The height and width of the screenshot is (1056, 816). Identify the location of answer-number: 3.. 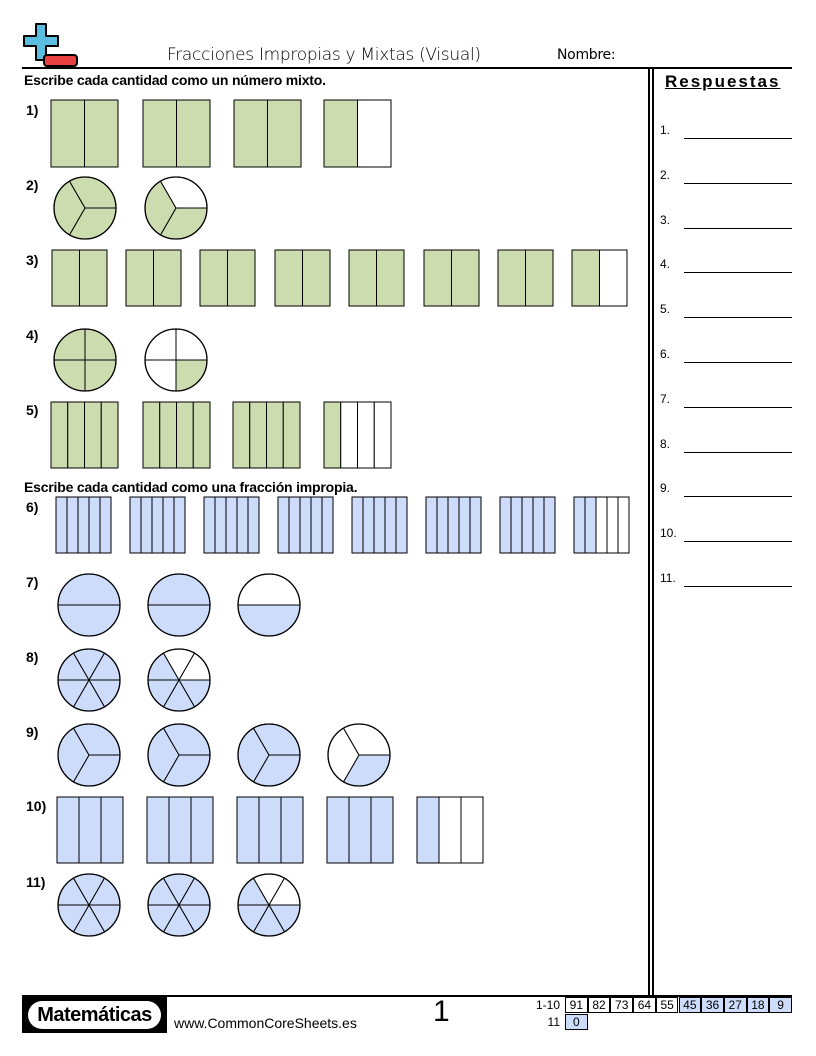
(665, 219).